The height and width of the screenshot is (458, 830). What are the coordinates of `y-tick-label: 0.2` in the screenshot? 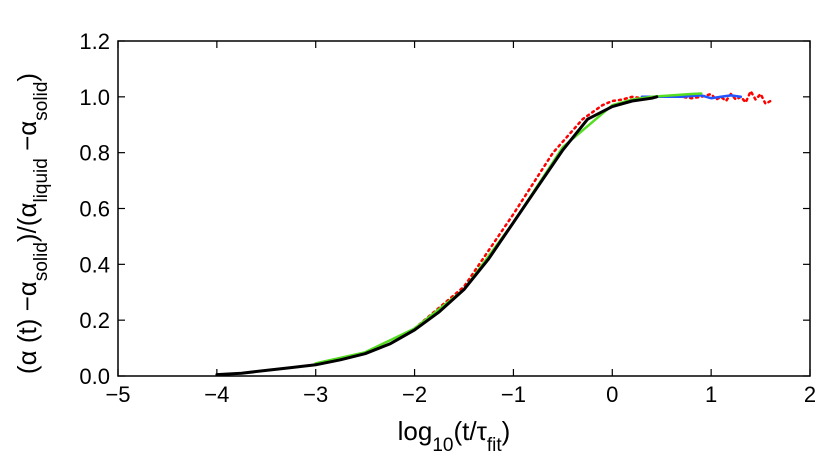 It's located at (94, 320).